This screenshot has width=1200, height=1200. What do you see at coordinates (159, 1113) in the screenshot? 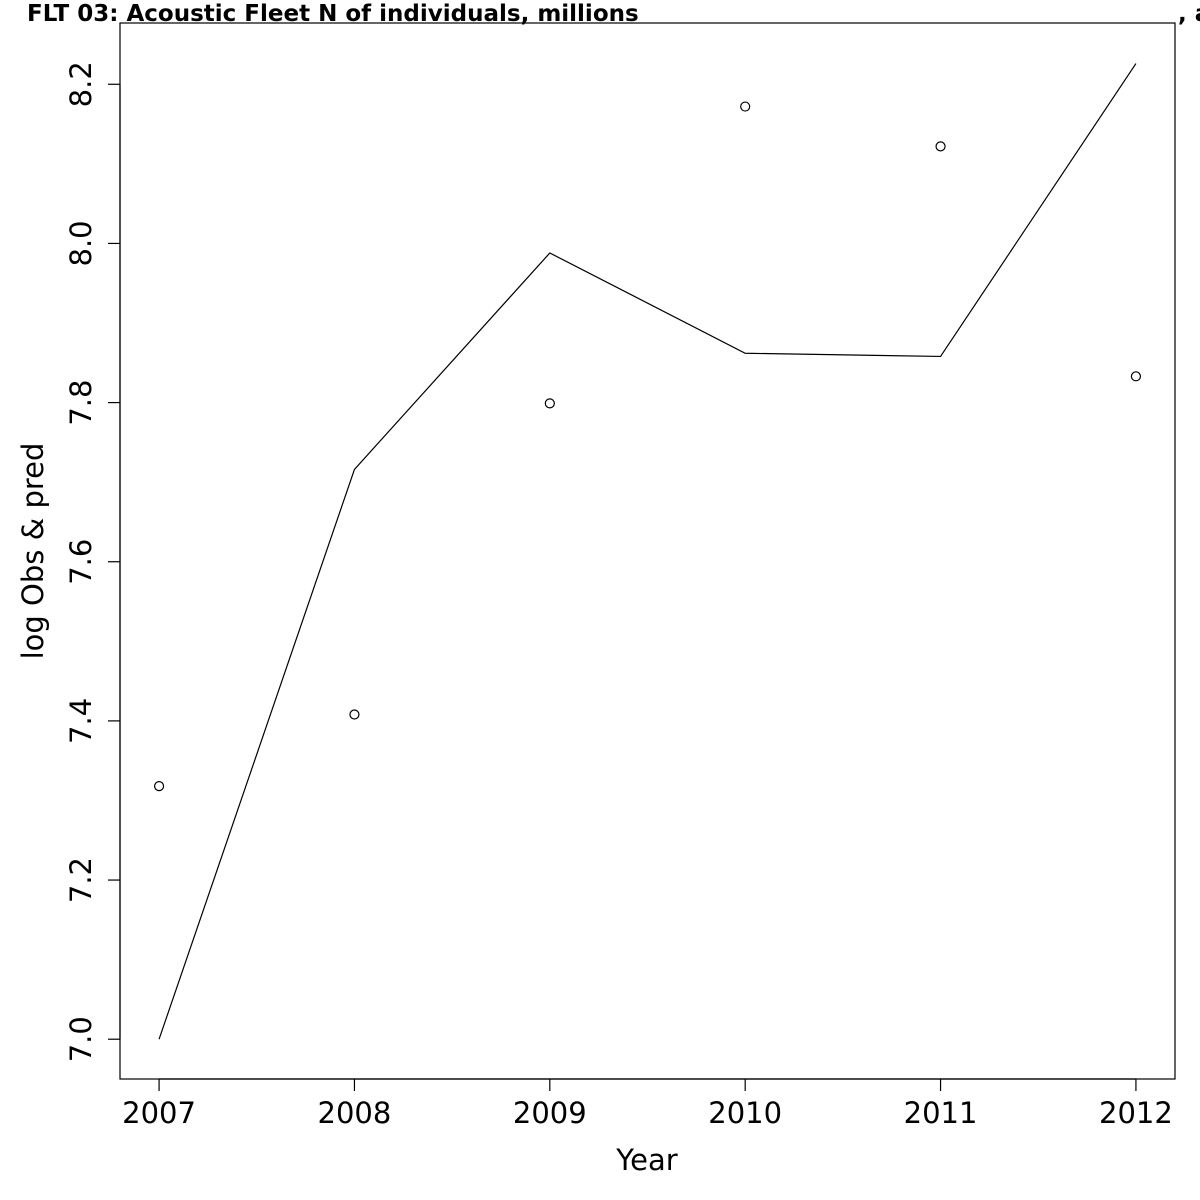
I see `x-tick-label: 2007` at bounding box center [159, 1113].